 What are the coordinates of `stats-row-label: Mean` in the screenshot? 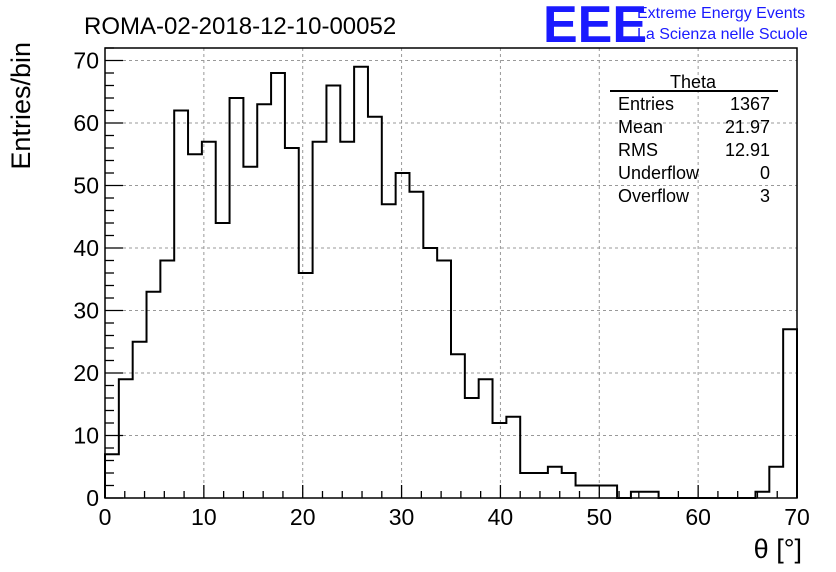 It's located at (640, 127).